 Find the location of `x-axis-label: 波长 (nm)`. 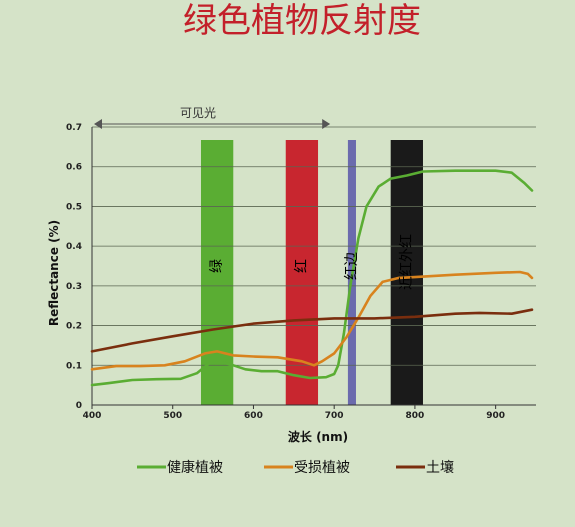

x-axis-label: 波长 (nm) is located at coordinates (318, 436).